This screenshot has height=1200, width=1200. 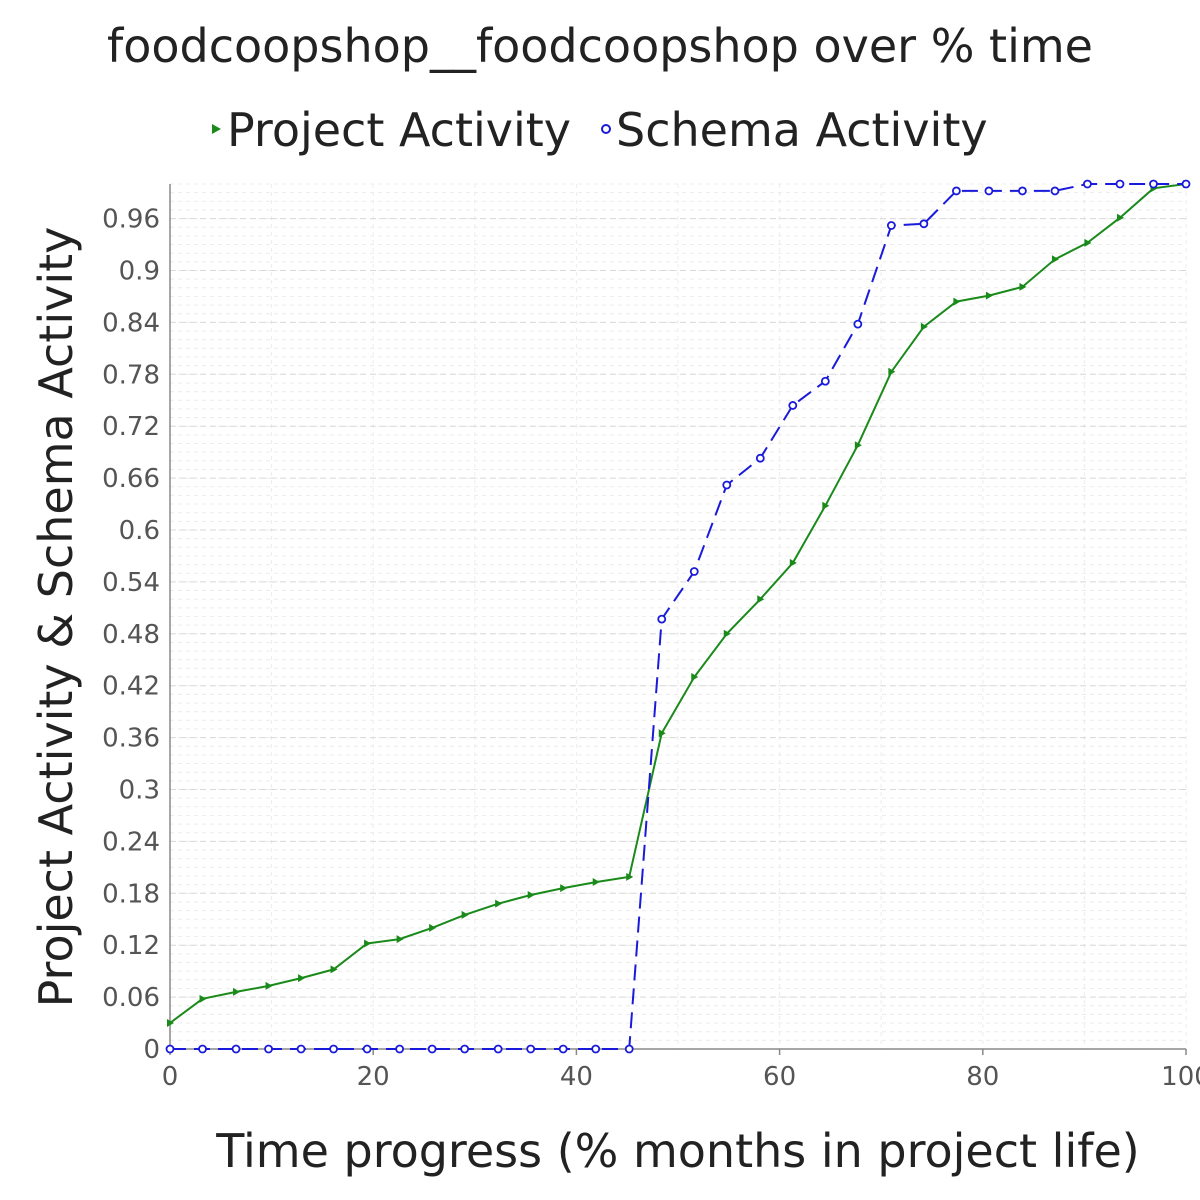 What do you see at coordinates (131, 220) in the screenshot?
I see `y-tick-label: 0.96` at bounding box center [131, 220].